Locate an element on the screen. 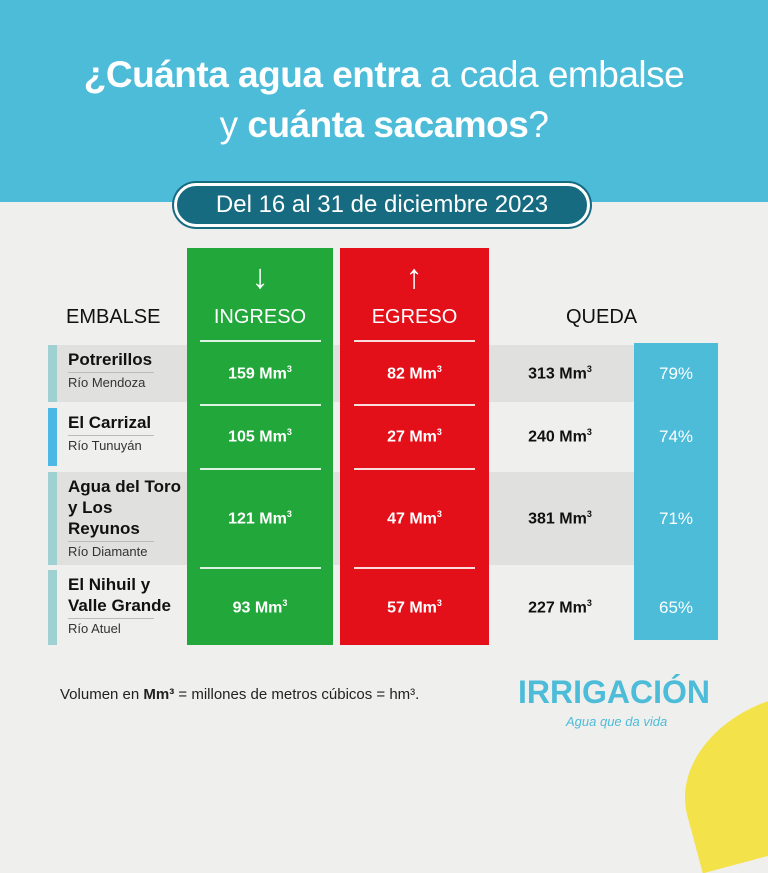 The width and height of the screenshot is (768, 873). footnote-bold: Mm³ is located at coordinates (159, 694).